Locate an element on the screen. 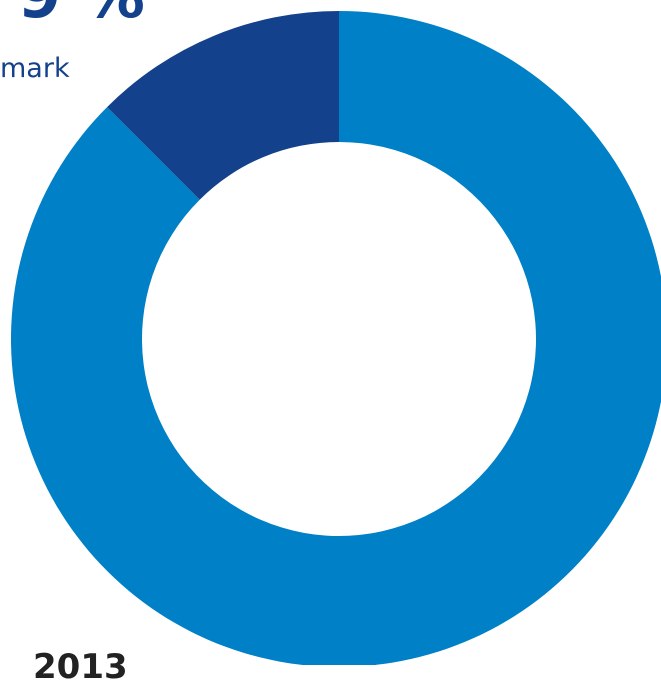 Image resolution: width=661 pixels, height=687 pixels. subtitle: mark is located at coordinates (35, 68).